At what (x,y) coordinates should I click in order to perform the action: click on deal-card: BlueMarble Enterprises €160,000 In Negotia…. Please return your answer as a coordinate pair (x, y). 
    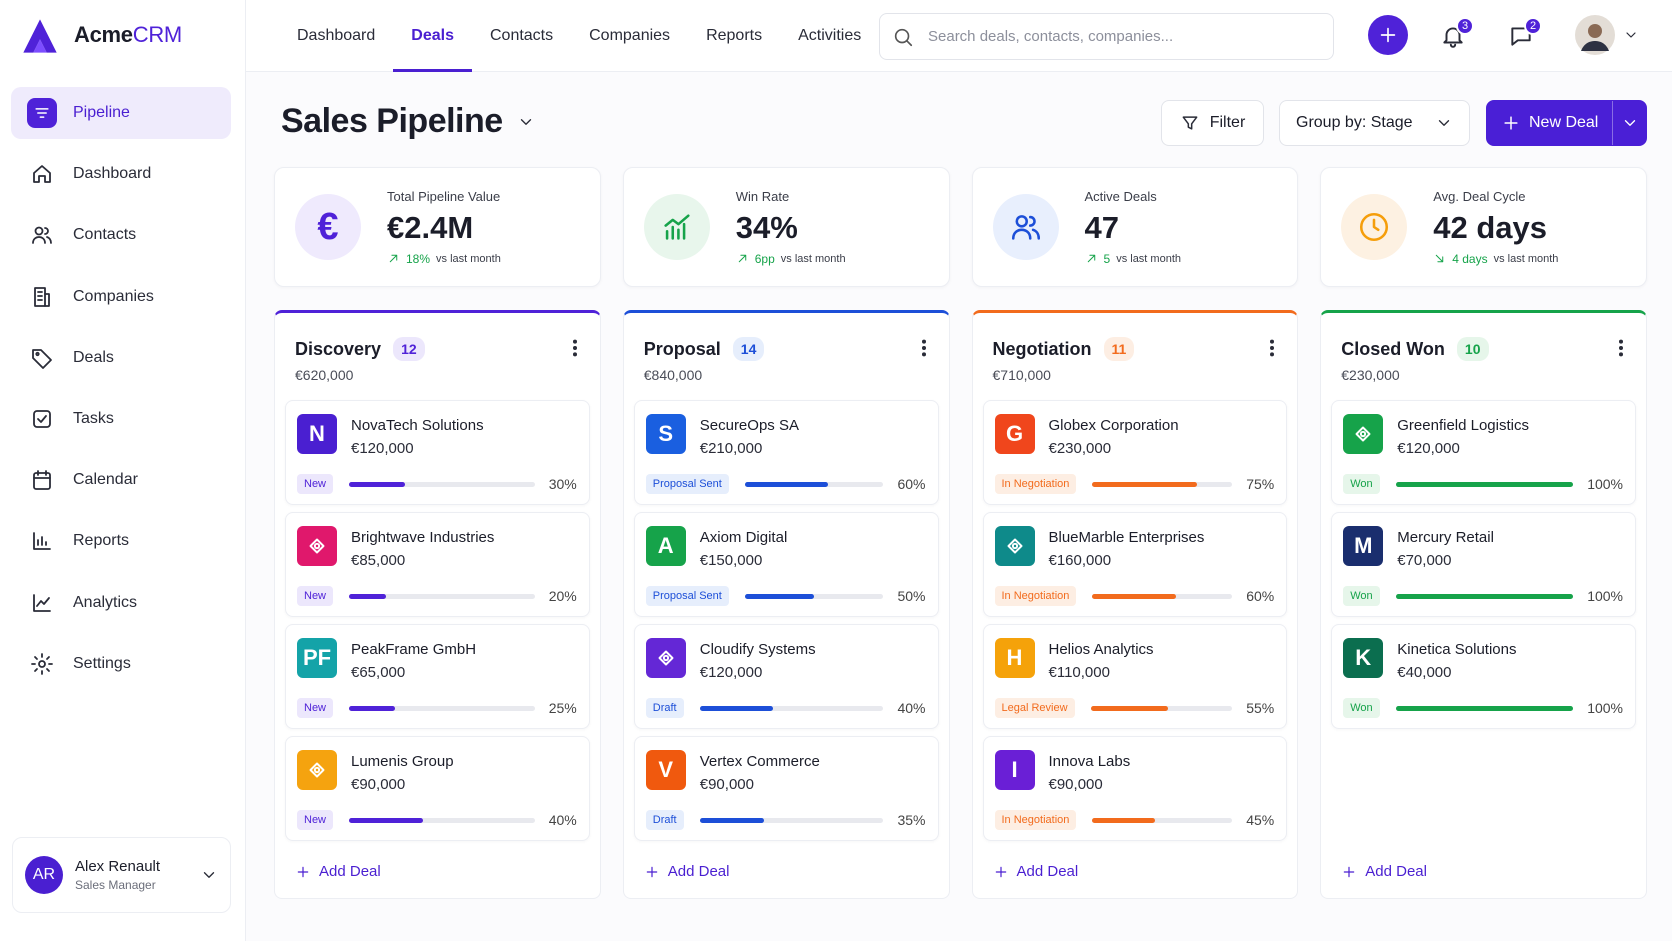
    Looking at the image, I should click on (1135, 564).